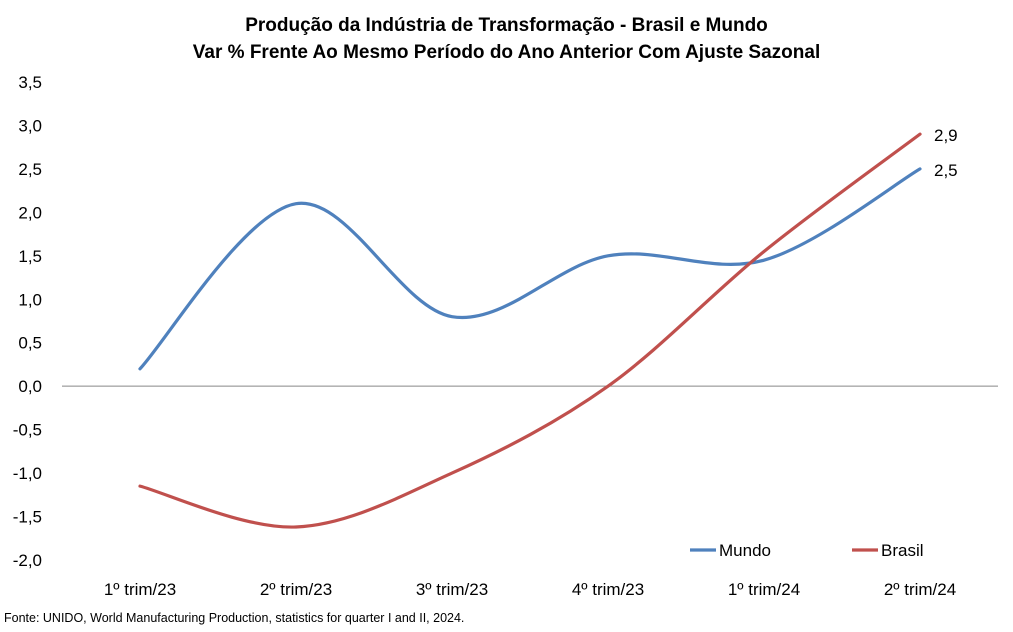 The width and height of the screenshot is (1013, 632). I want to click on y-tick-label: -1,5, so click(27, 517).